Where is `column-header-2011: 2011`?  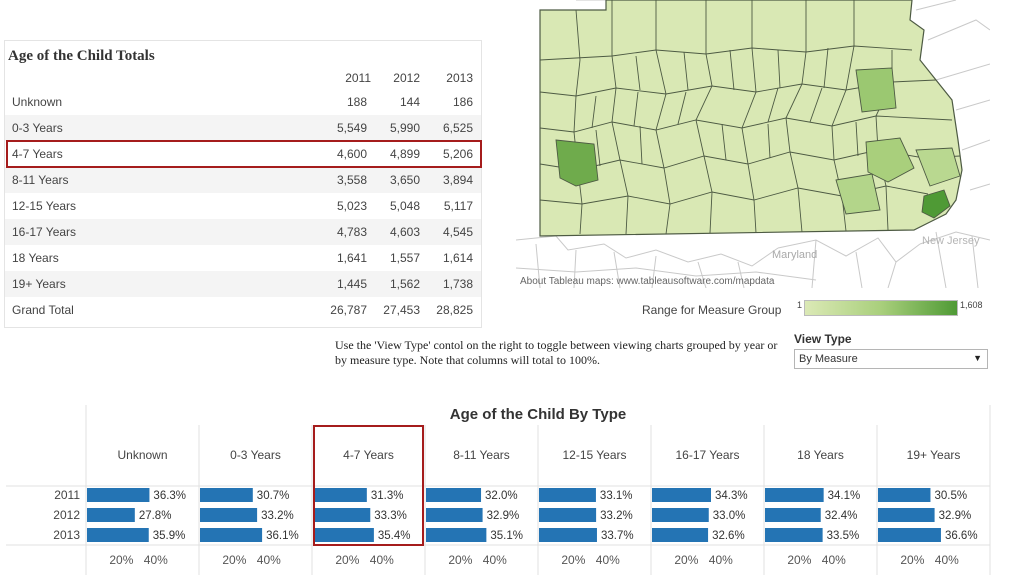 column-header-2011: 2011 is located at coordinates (358, 78).